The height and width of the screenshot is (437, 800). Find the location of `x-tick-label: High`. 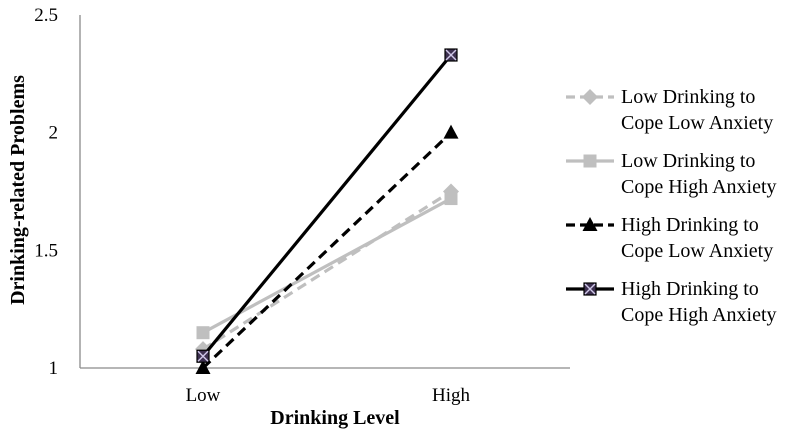

x-tick-label: High is located at coordinates (451, 395).